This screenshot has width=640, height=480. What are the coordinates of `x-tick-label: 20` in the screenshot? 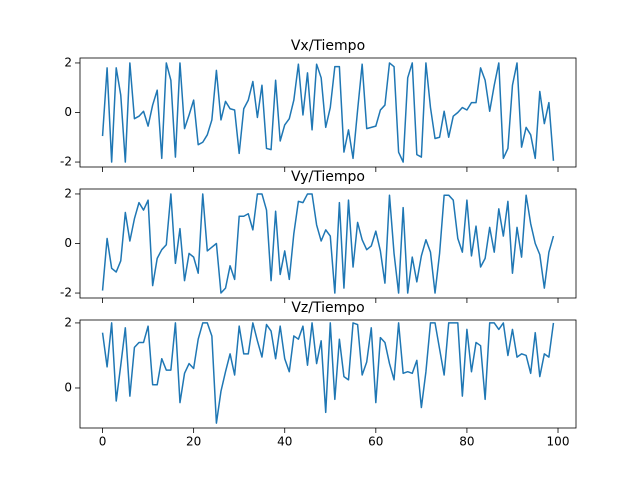 It's located at (193, 442).